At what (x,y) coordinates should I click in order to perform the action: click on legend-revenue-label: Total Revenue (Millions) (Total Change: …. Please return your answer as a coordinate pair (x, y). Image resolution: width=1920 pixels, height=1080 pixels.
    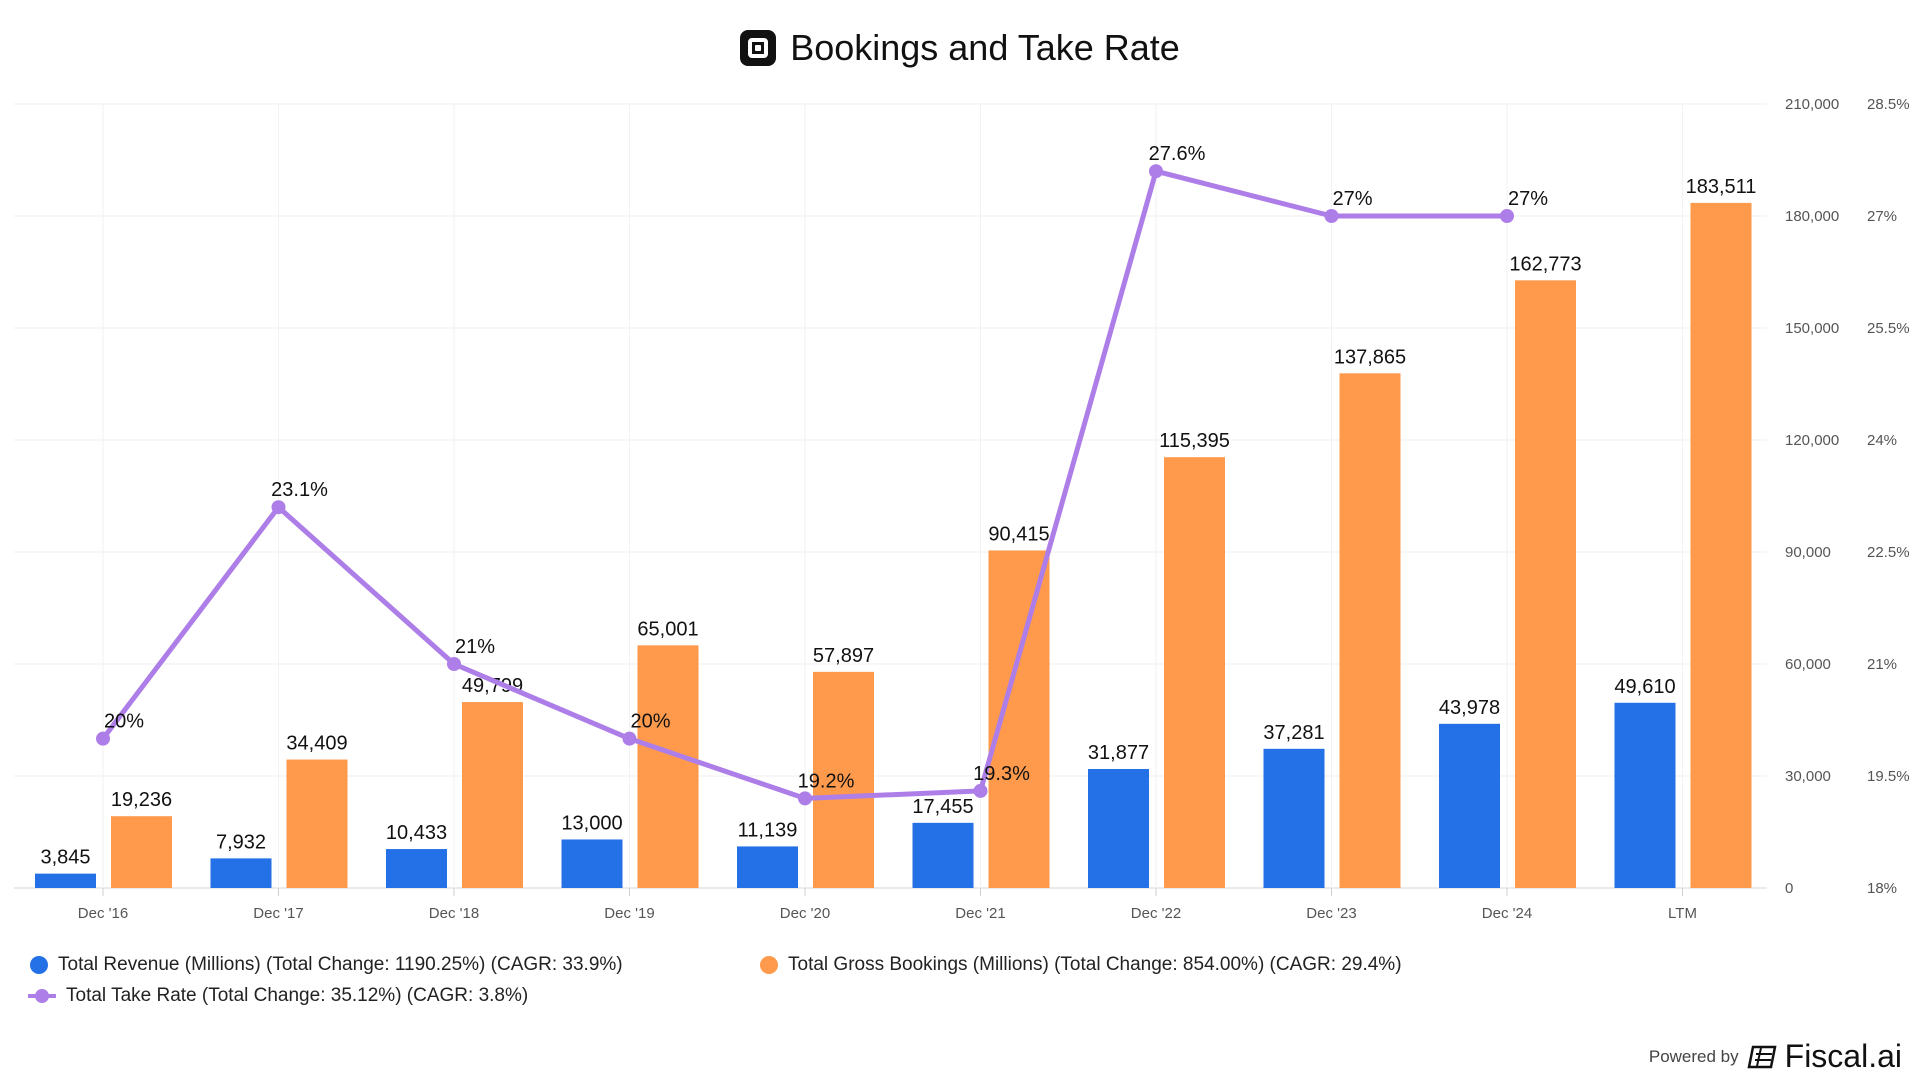
    Looking at the image, I should click on (340, 964).